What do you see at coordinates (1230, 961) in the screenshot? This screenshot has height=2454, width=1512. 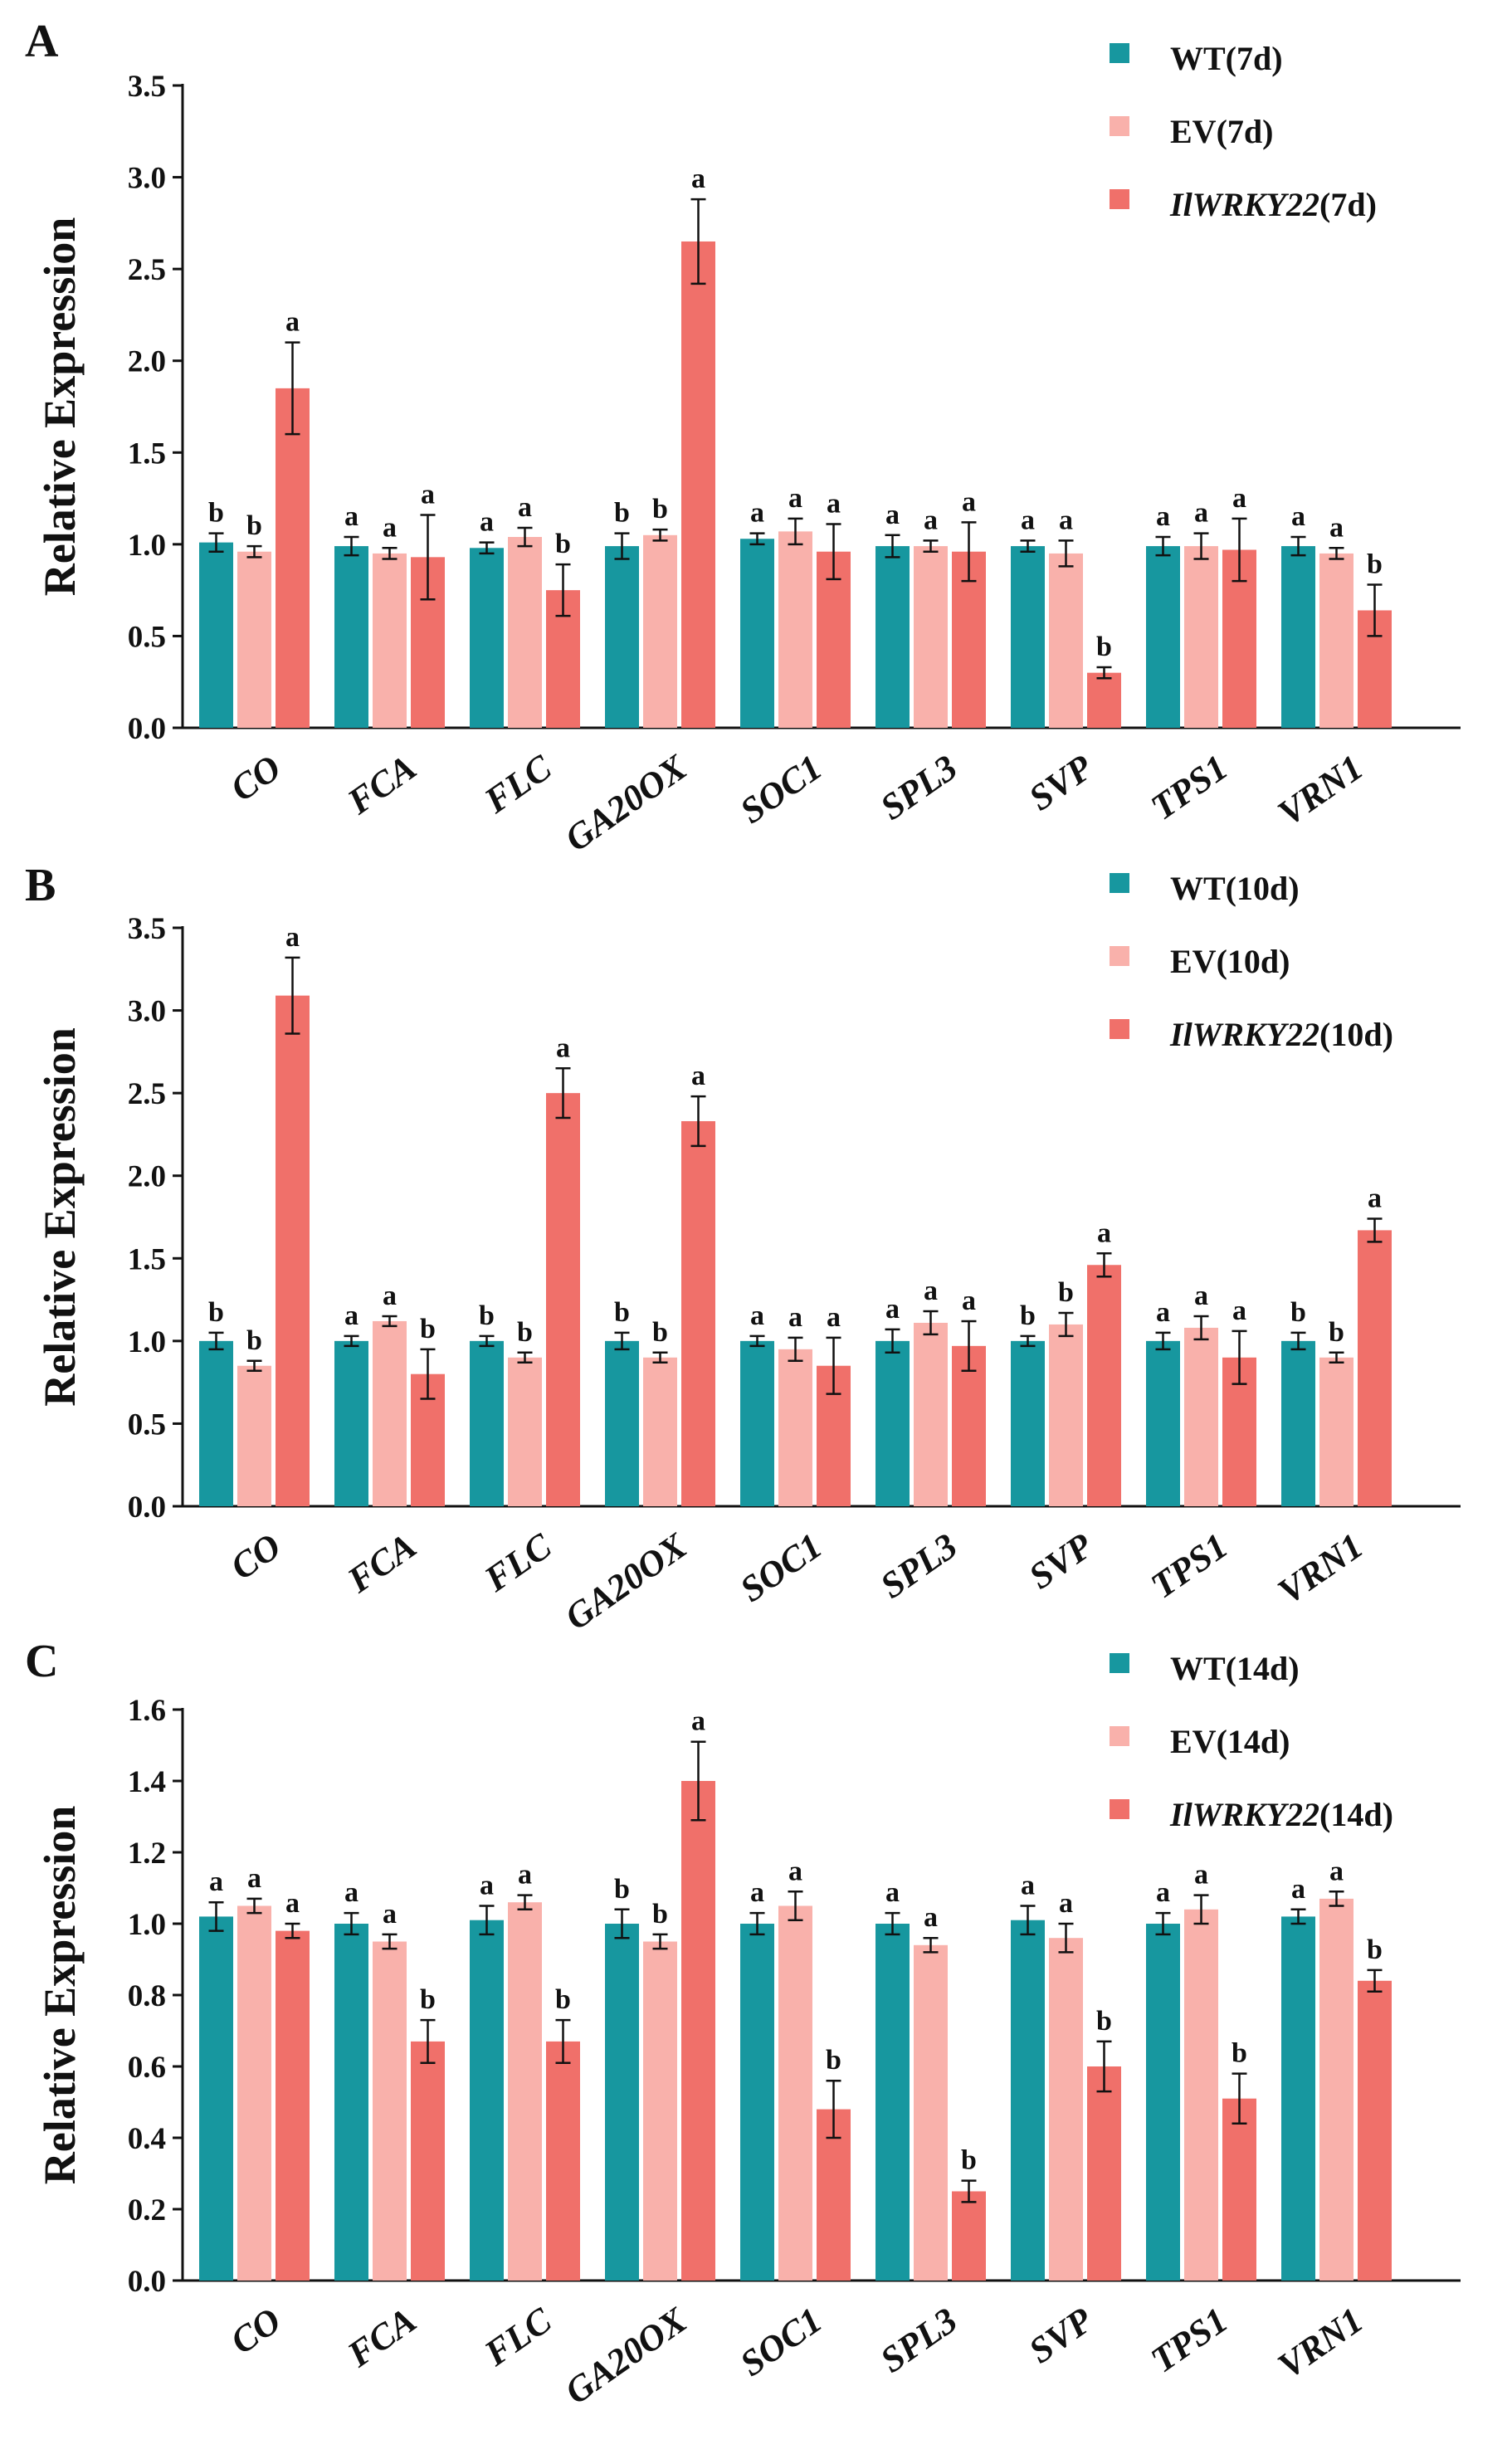 I see `legend-label: EV(10d)` at bounding box center [1230, 961].